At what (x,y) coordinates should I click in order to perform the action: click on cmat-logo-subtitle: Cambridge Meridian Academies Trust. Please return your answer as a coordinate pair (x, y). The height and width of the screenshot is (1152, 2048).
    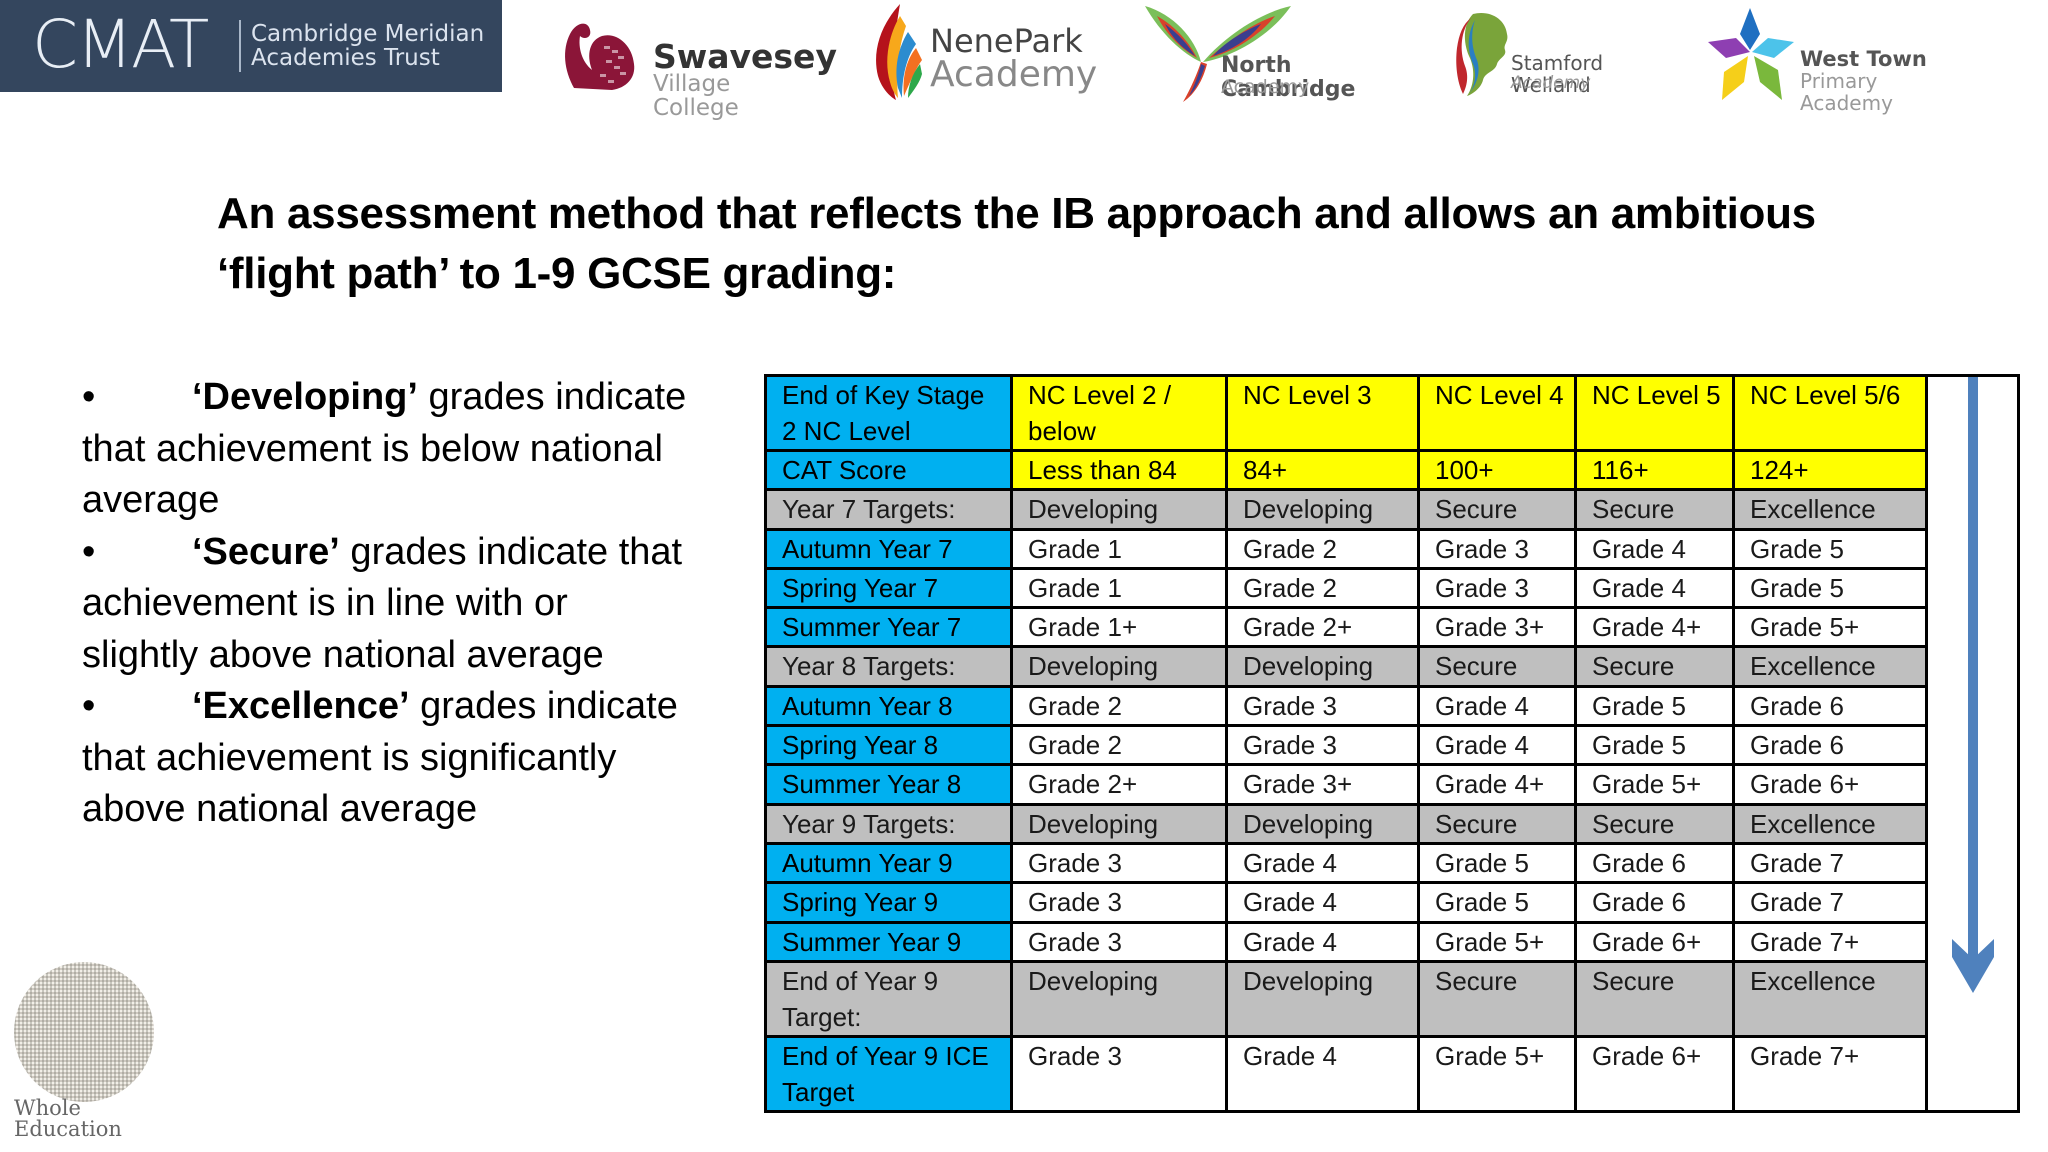
    Looking at the image, I should click on (367, 46).